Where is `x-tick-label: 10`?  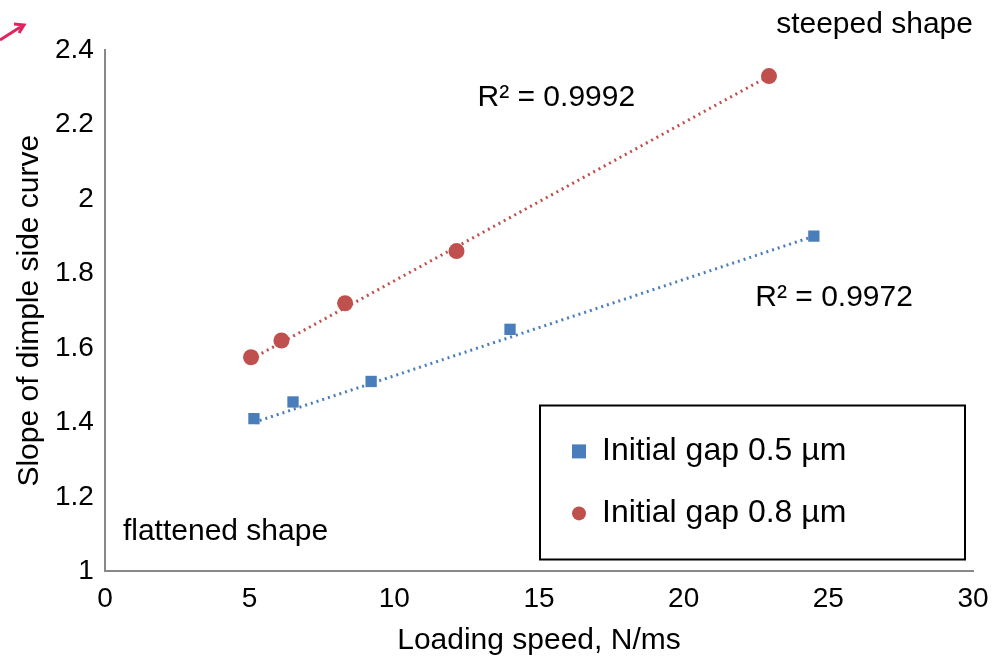 x-tick-label: 10 is located at coordinates (394, 597).